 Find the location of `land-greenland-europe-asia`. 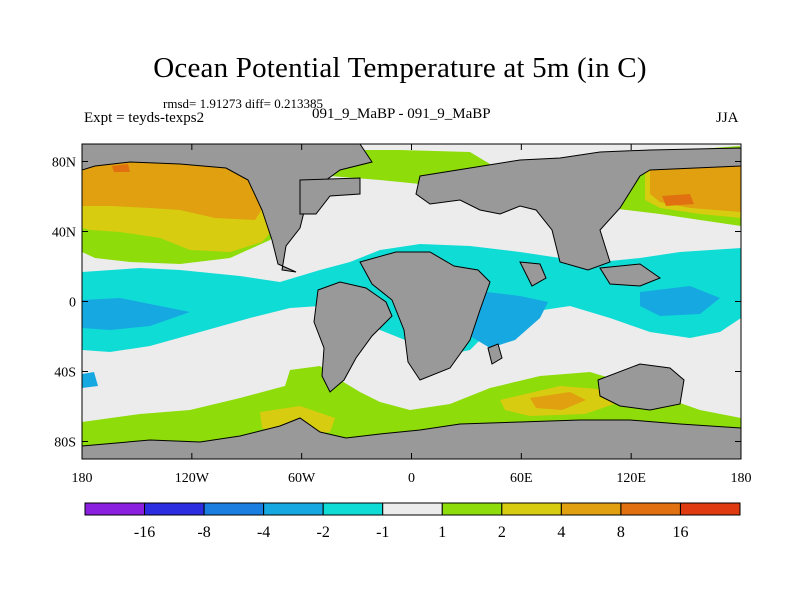

land-greenland-europe-asia is located at coordinates (330, 196).